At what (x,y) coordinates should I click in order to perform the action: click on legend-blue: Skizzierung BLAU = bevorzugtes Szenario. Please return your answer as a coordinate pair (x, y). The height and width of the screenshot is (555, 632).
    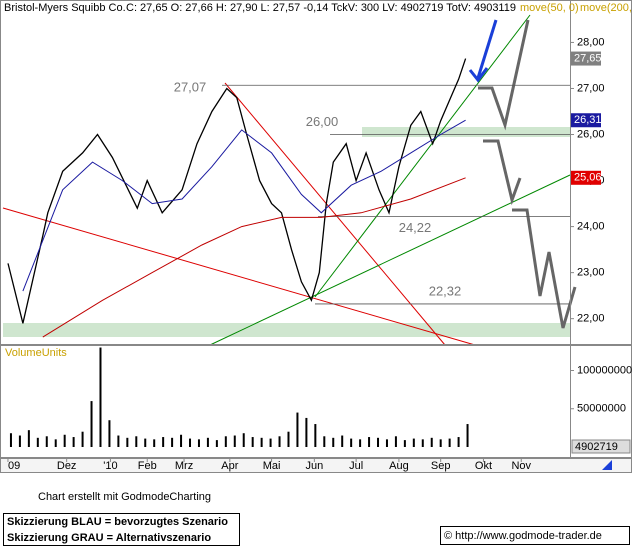
    Looking at the image, I should click on (117, 522).